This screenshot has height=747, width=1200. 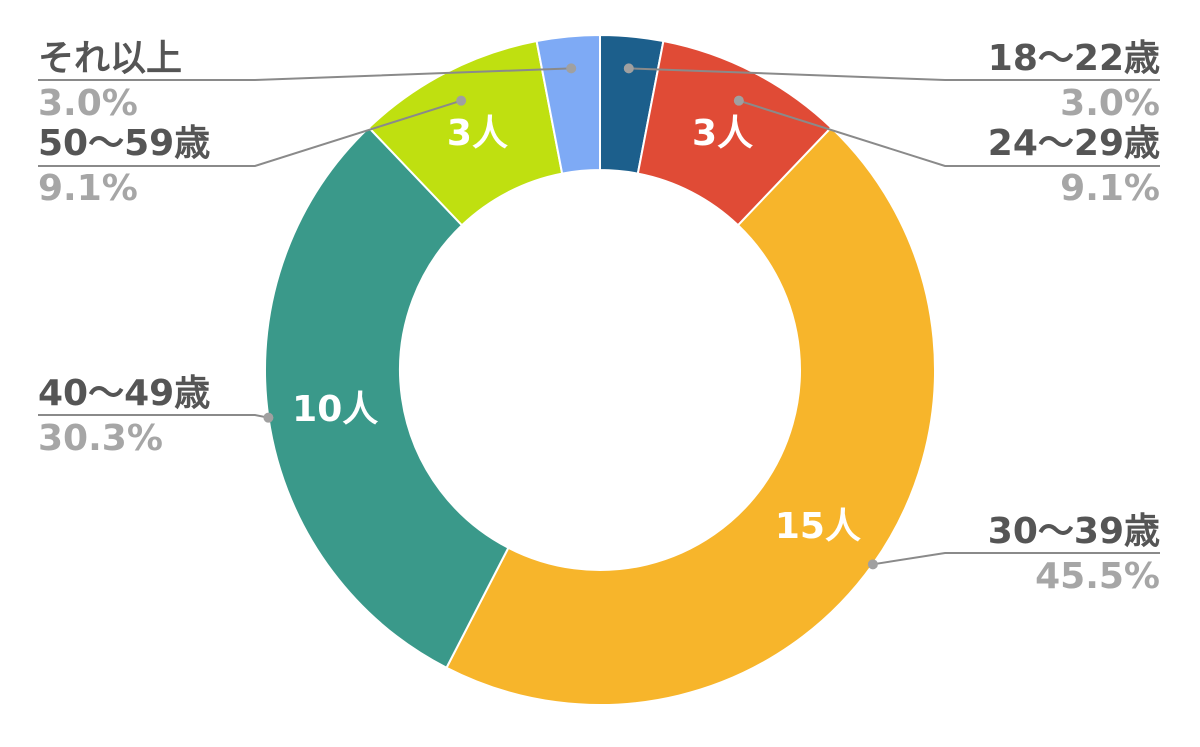 I want to click on category-label: 50〜59歳, so click(x=124, y=143).